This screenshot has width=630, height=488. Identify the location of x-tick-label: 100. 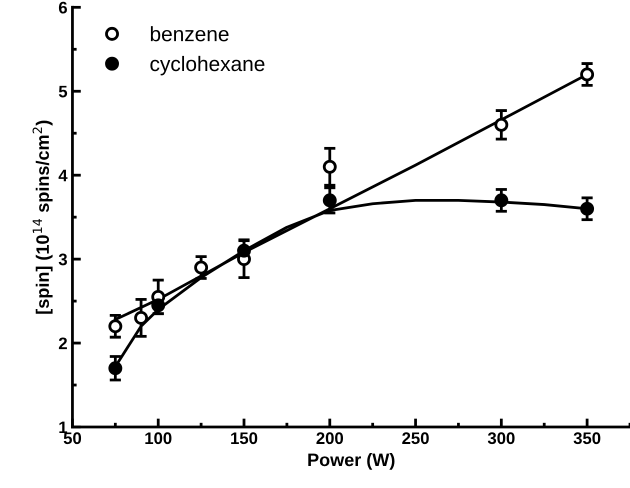
(158, 438).